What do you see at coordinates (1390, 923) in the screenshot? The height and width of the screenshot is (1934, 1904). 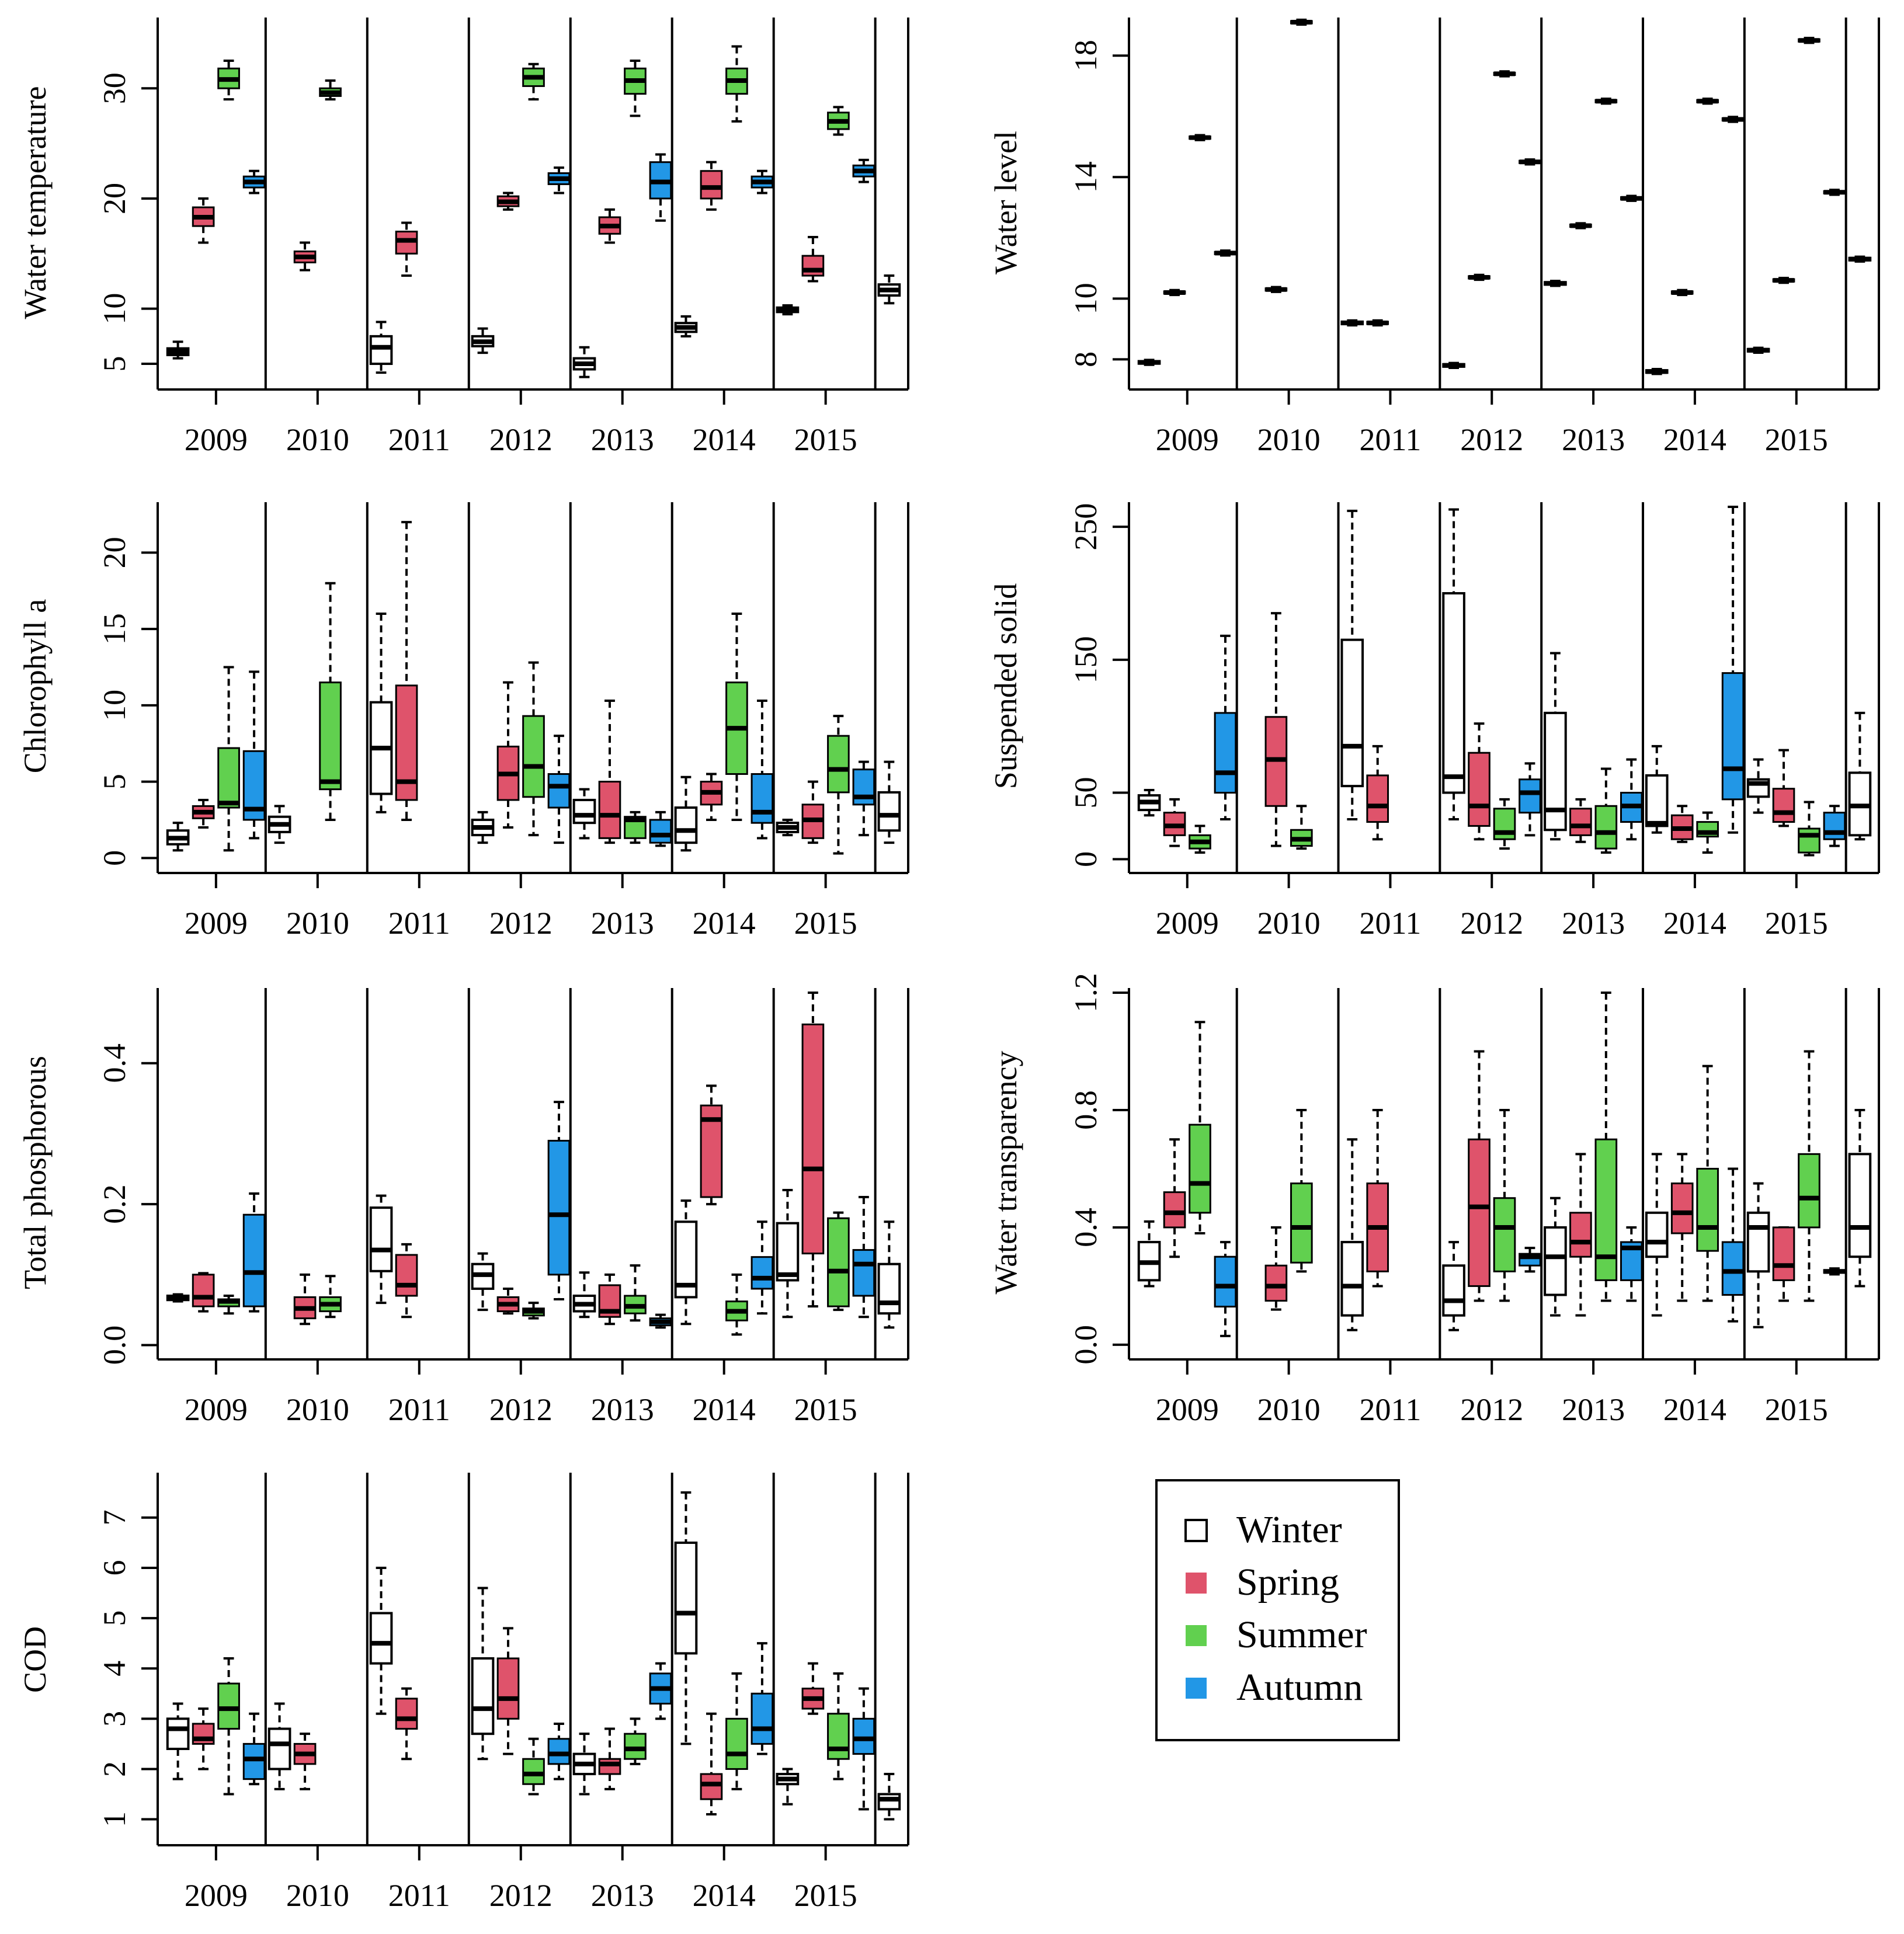 I see `x-tick-label: 2011` at bounding box center [1390, 923].